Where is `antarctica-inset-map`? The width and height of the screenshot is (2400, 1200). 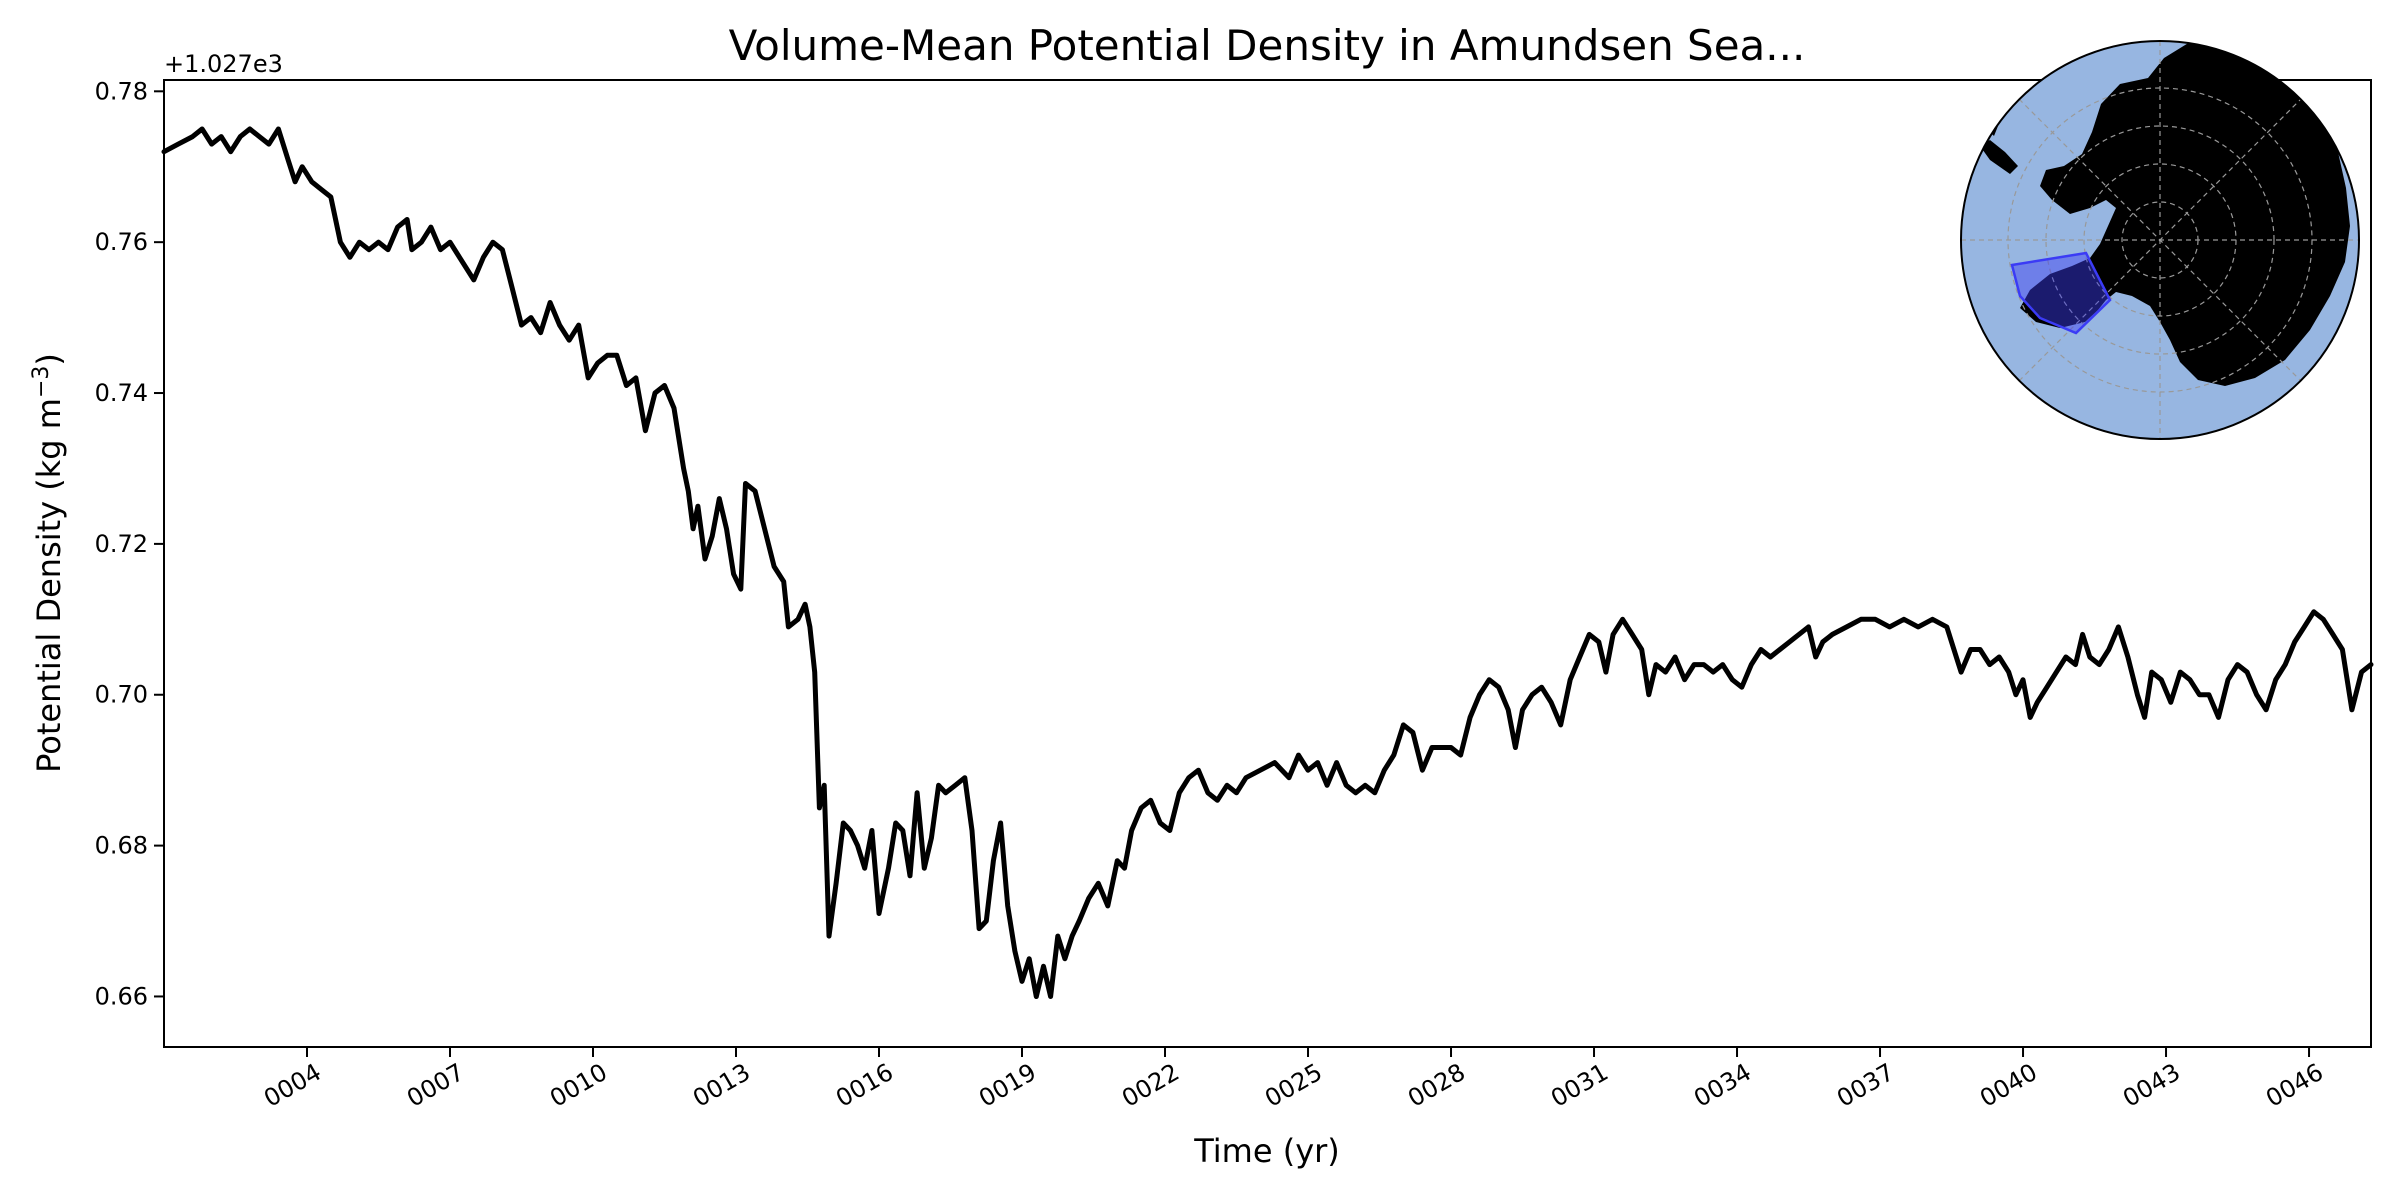
antarctica-inset-map is located at coordinates (2160, 240).